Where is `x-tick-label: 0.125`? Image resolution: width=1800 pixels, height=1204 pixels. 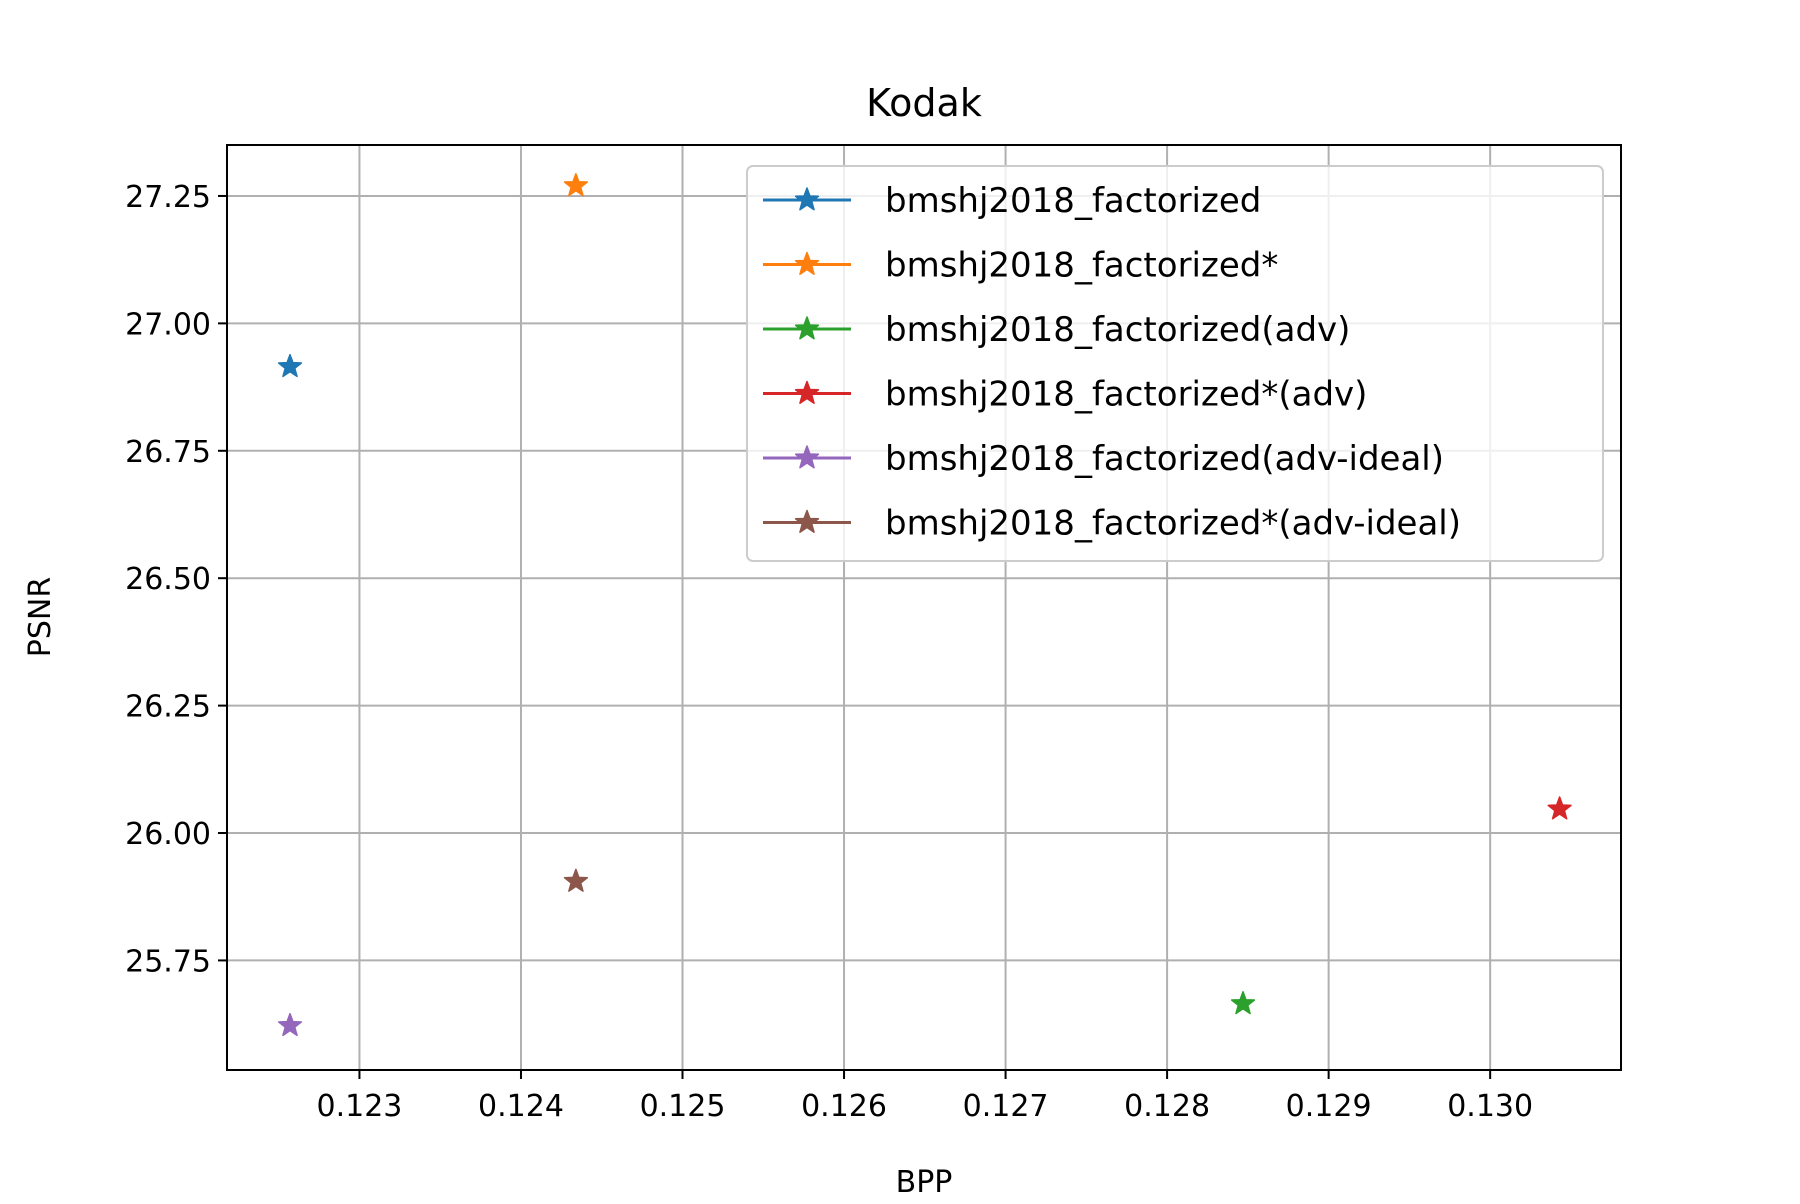
x-tick-label: 0.125 is located at coordinates (683, 1106).